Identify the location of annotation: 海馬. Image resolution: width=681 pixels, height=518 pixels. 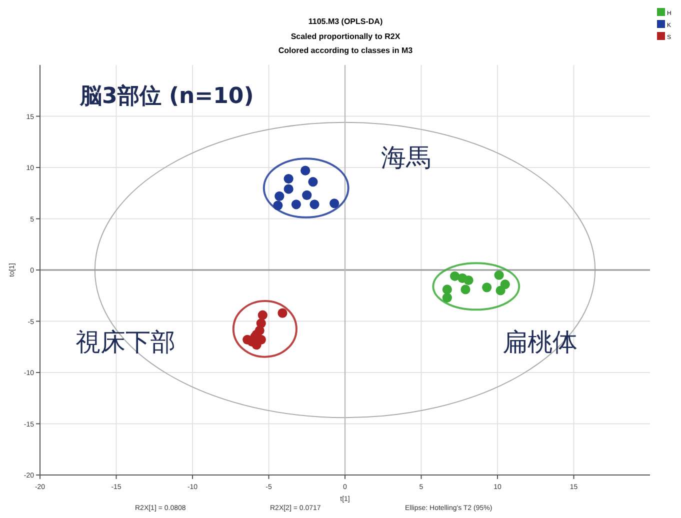
(406, 157).